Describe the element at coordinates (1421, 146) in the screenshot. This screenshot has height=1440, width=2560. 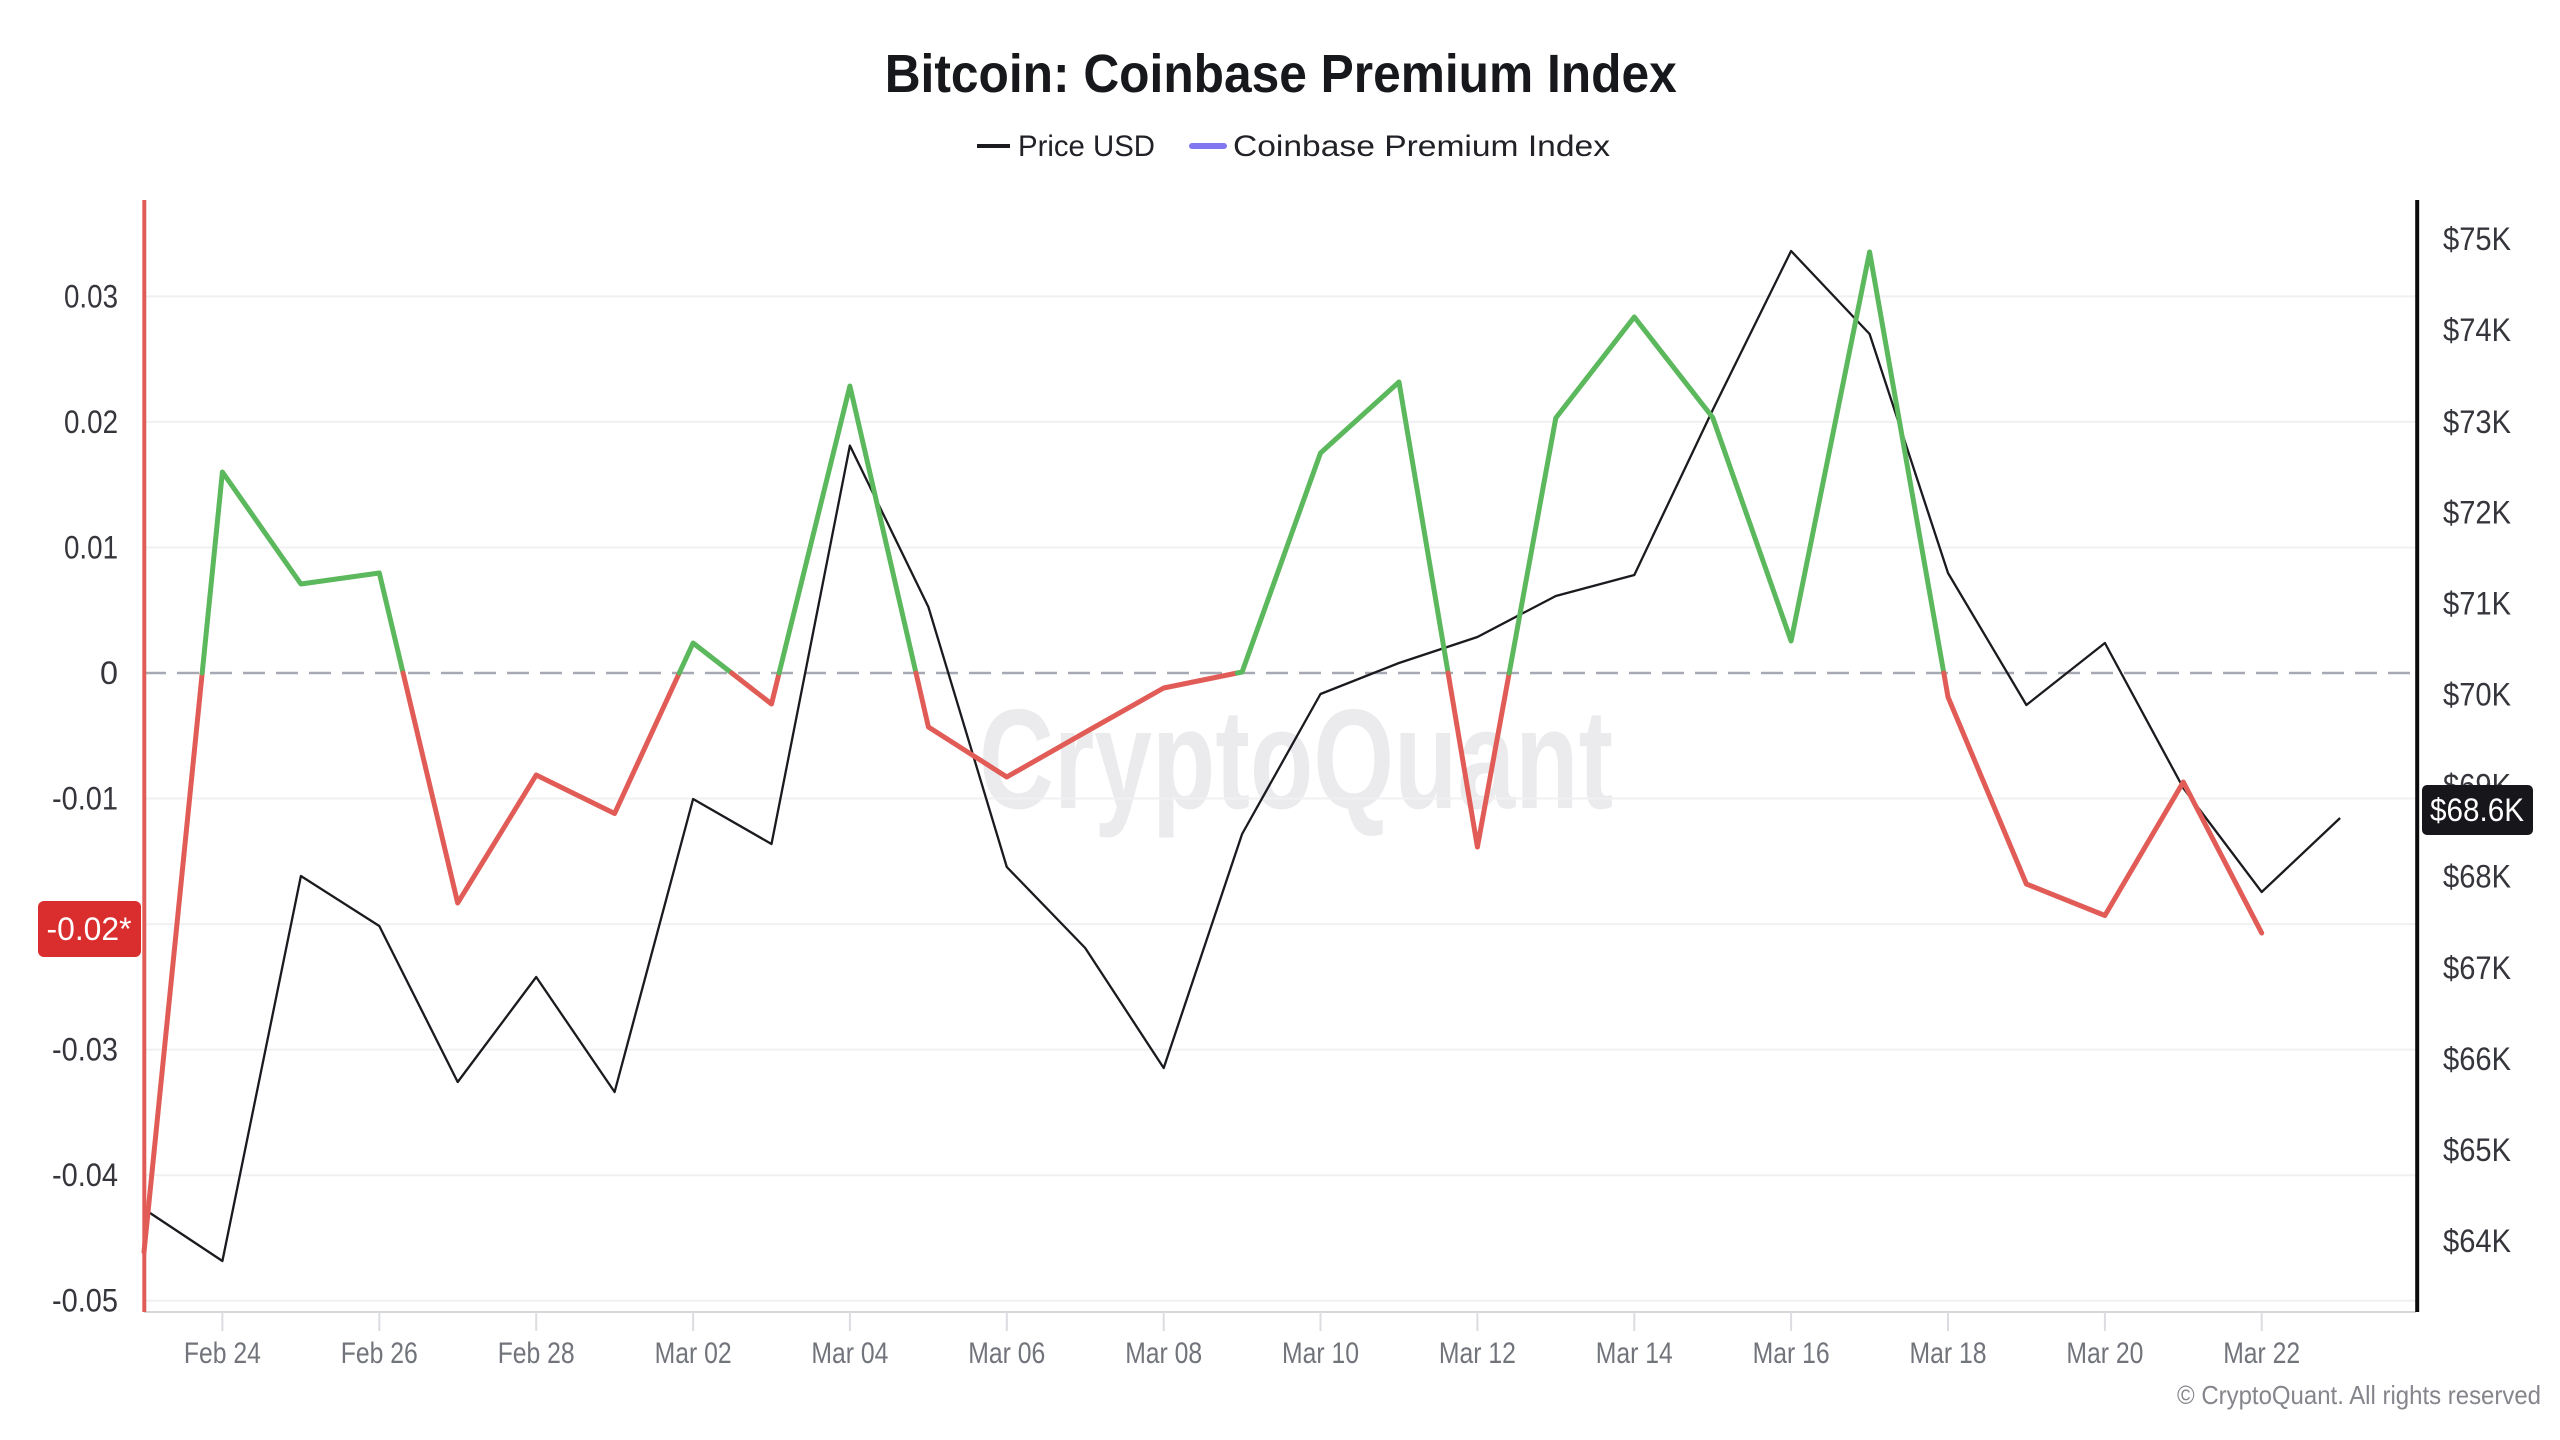
I see `svg-text: Coinbase Premium Index` at that location.